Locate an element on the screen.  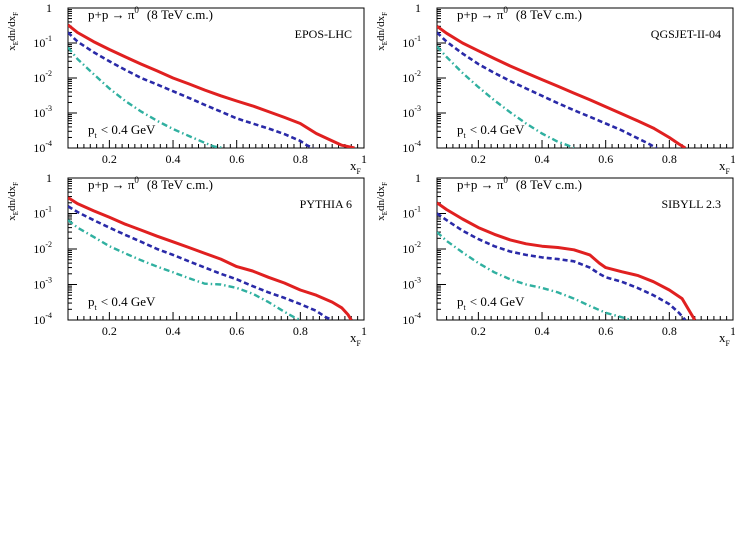
model-label: QGSJET-II-04 is located at coordinates (686, 34).